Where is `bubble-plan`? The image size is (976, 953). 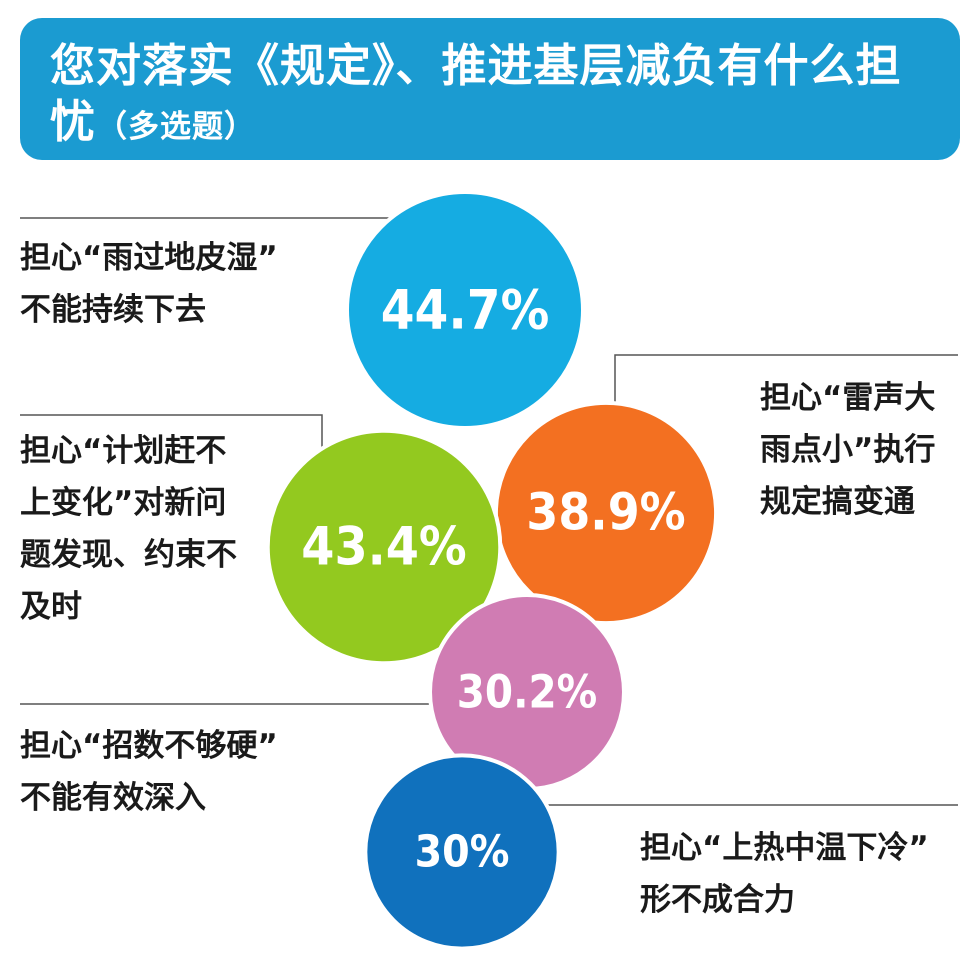 bubble-plan is located at coordinates (384, 547).